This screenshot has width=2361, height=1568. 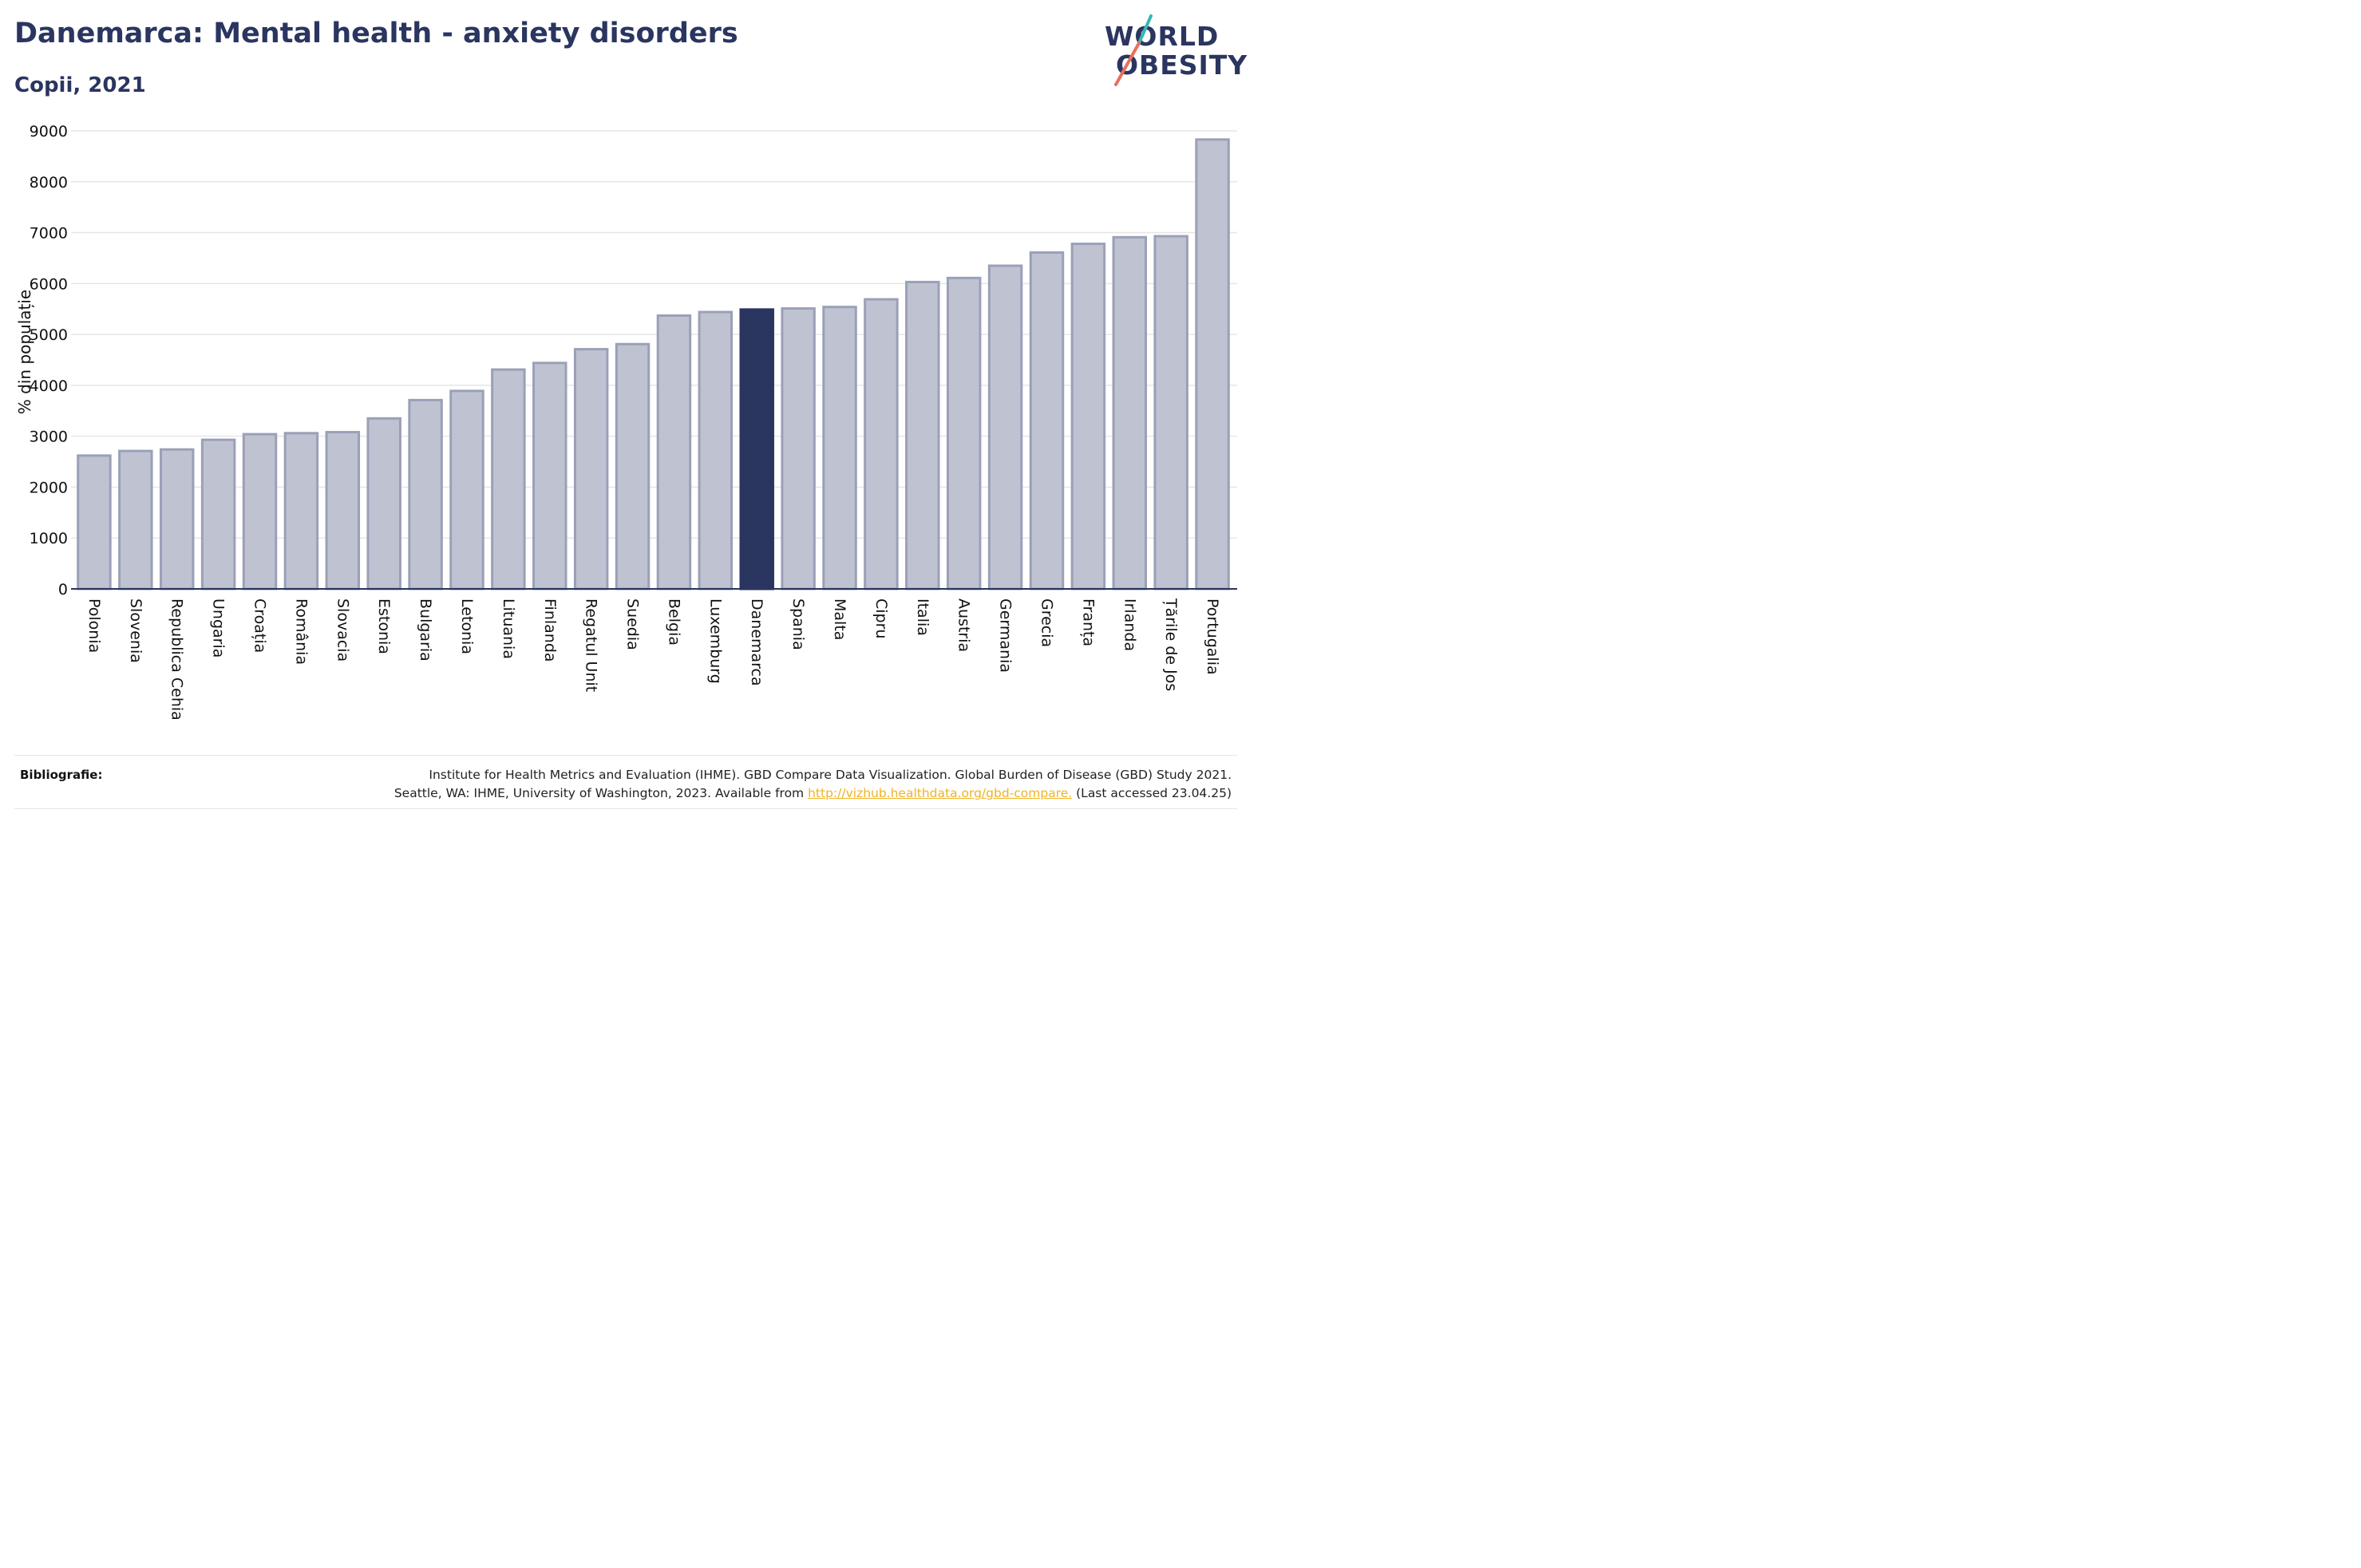 I want to click on footer-divider-bottom, so click(x=625, y=808).